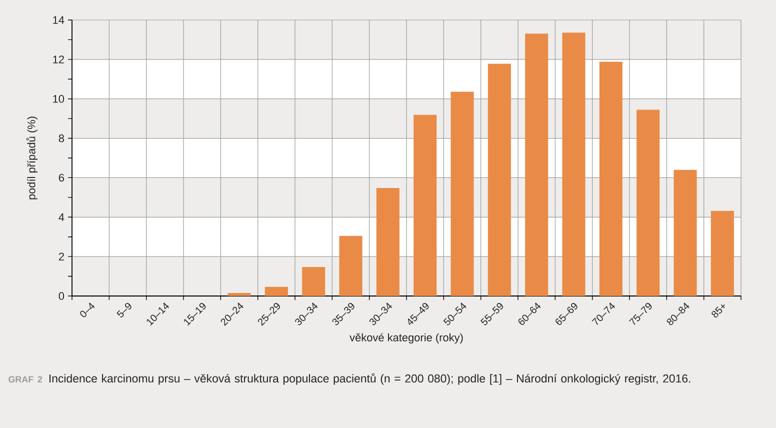 The image size is (776, 428). I want to click on x-tick-label: 5–9, so click(124, 310).